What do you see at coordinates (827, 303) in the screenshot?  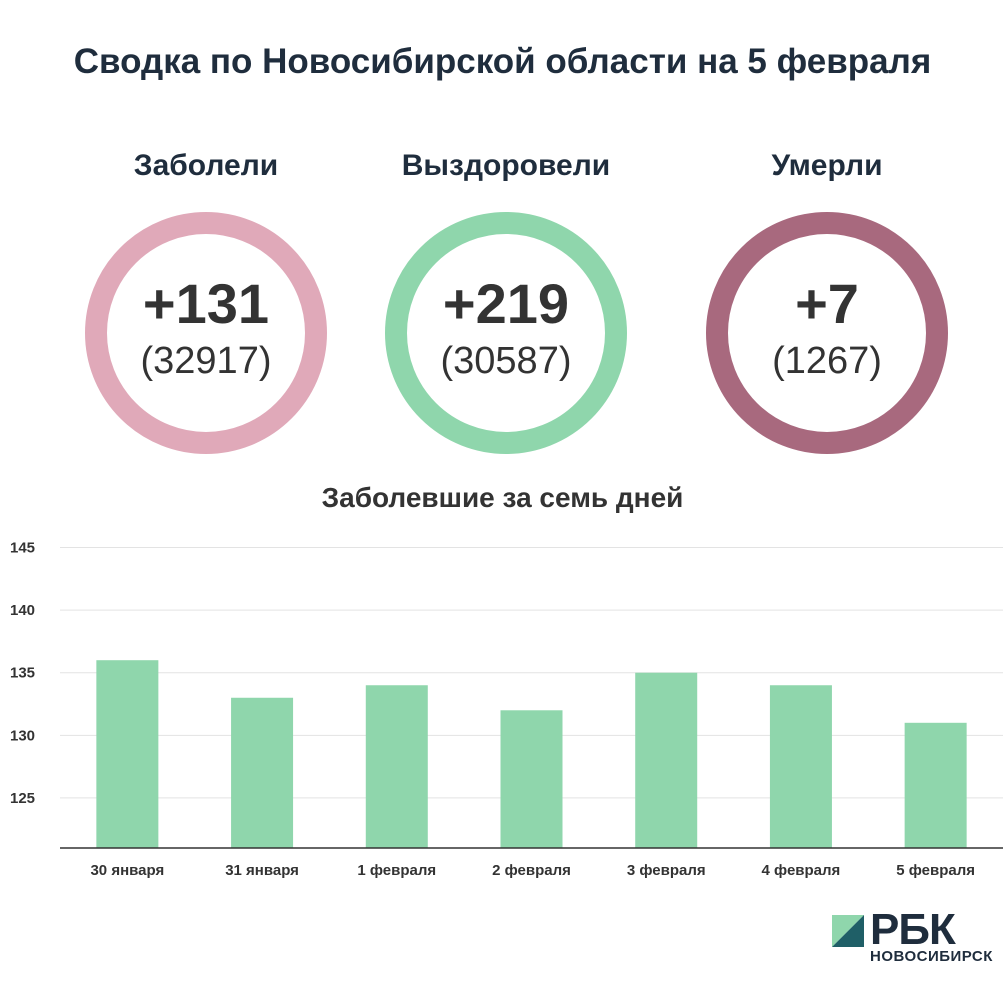 I see `stat-deaths-value: +7` at bounding box center [827, 303].